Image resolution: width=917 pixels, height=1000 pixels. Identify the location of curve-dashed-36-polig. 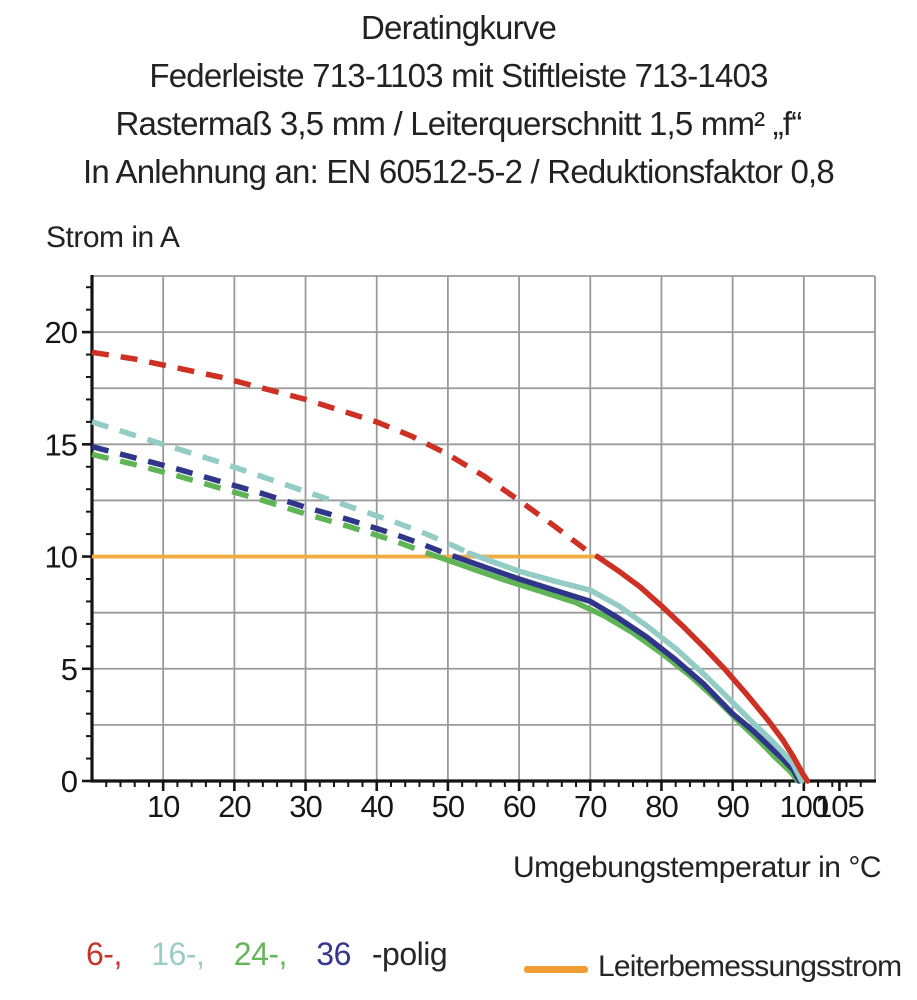
(273, 501).